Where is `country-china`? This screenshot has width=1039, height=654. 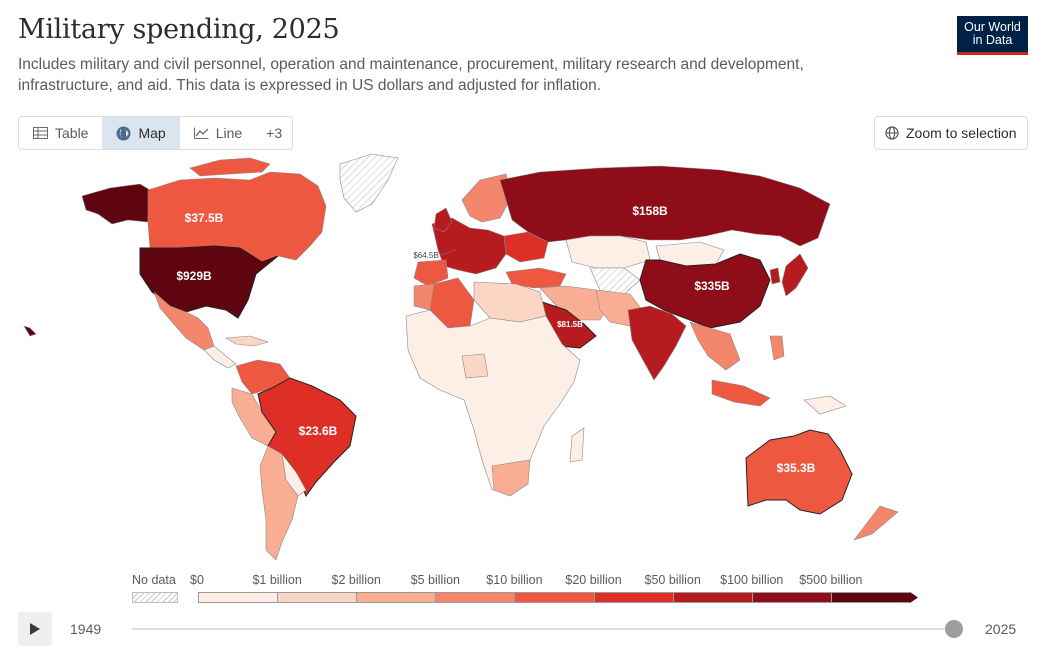 country-china is located at coordinates (705, 291).